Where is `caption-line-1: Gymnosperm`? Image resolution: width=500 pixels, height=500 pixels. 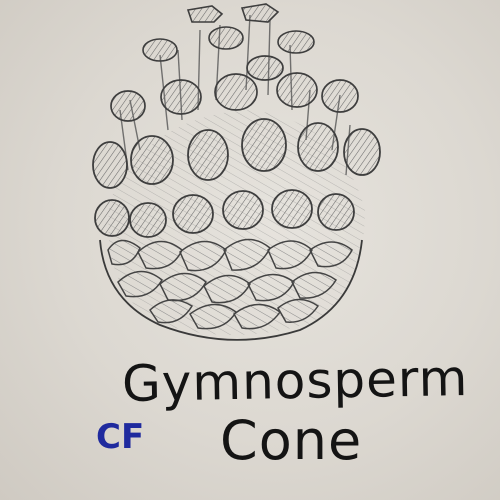 caption-line-1: Gymnosperm is located at coordinates (295, 381).